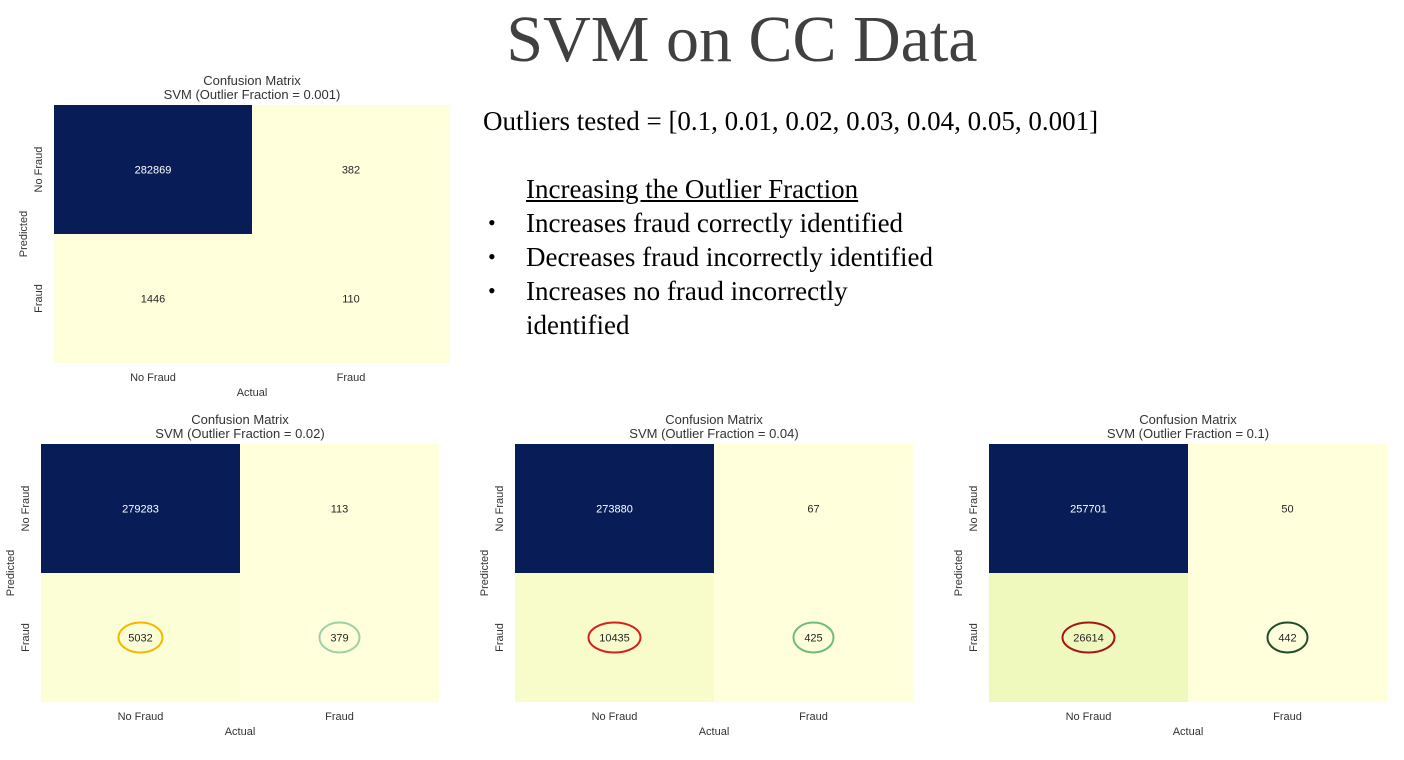 The height and width of the screenshot is (760, 1404). I want to click on cell-value-label: 442, so click(1287, 639).